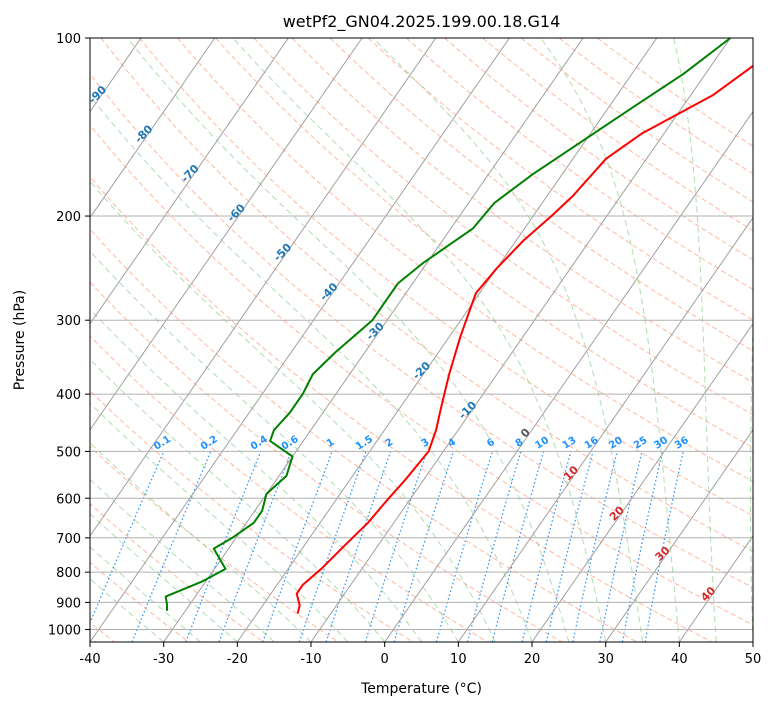 The image size is (775, 708). Describe the element at coordinates (89, 659) in the screenshot. I see `x-tick-label: -40` at that location.